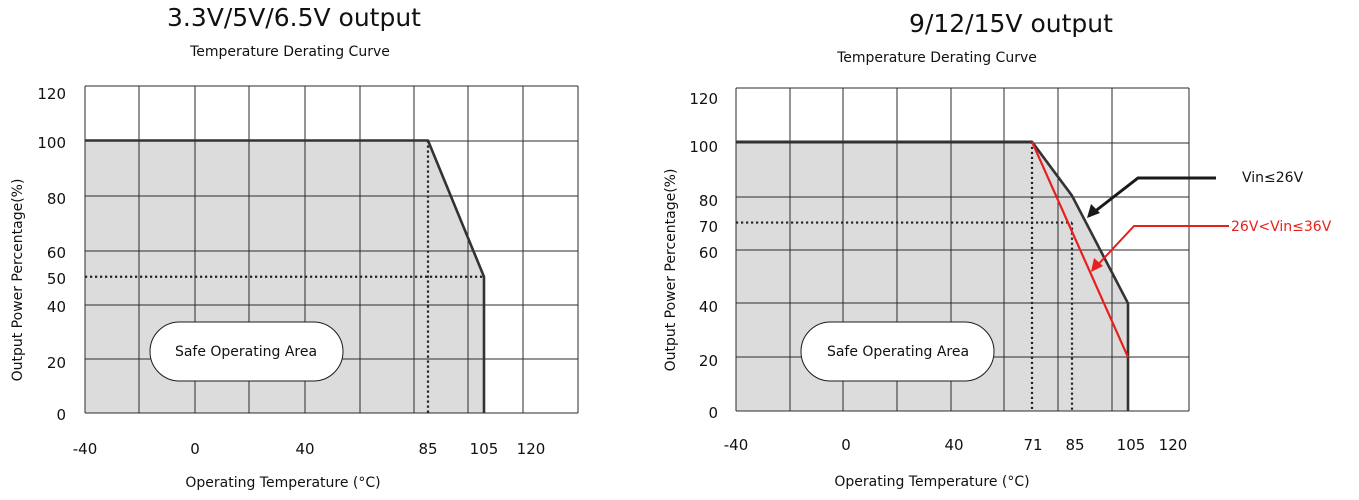 This screenshot has height=500, width=1359. What do you see at coordinates (1080, 249) in the screenshot?
I see `derating-curve-high-vin` at bounding box center [1080, 249].